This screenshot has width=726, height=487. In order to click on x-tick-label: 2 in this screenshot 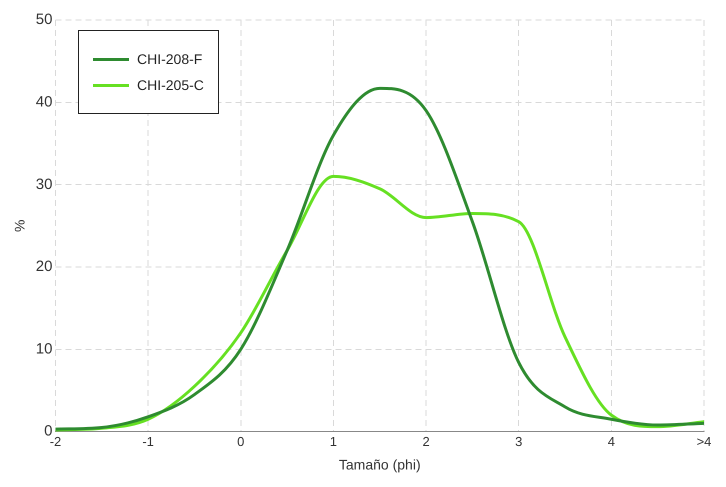, I will do `click(426, 441)`.